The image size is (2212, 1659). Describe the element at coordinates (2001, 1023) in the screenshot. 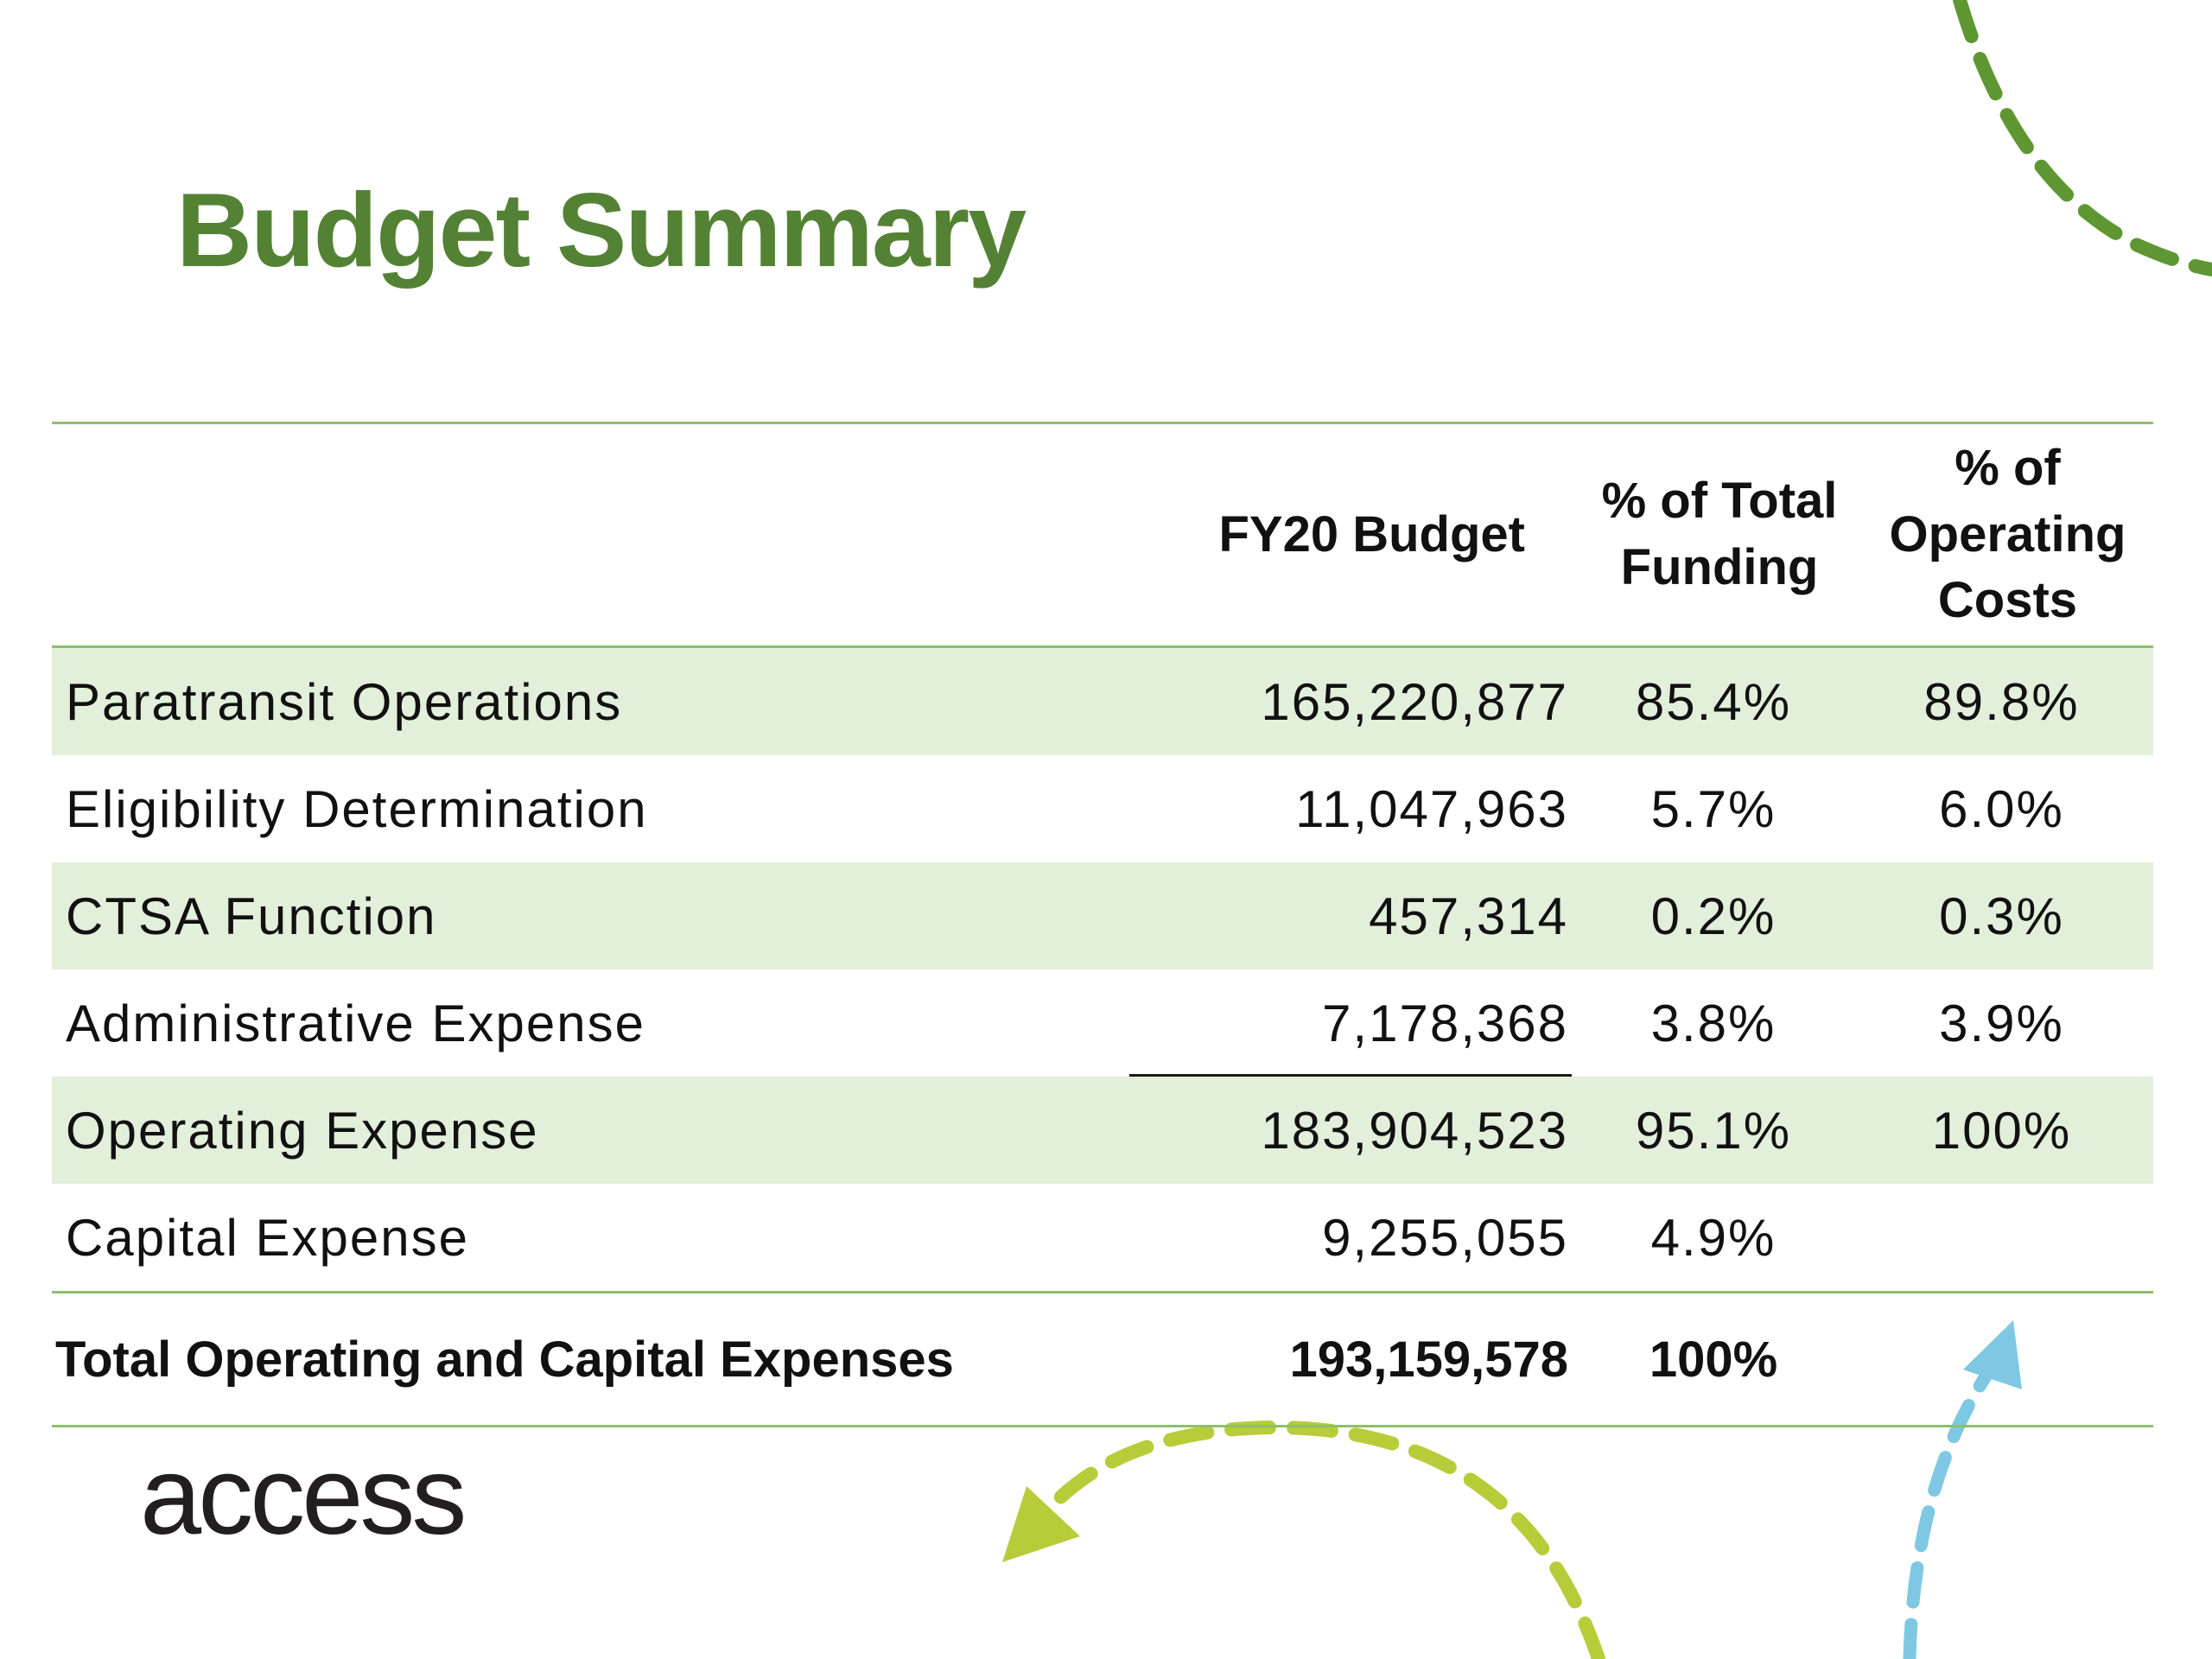

I see `row-operating: 3.9%` at that location.